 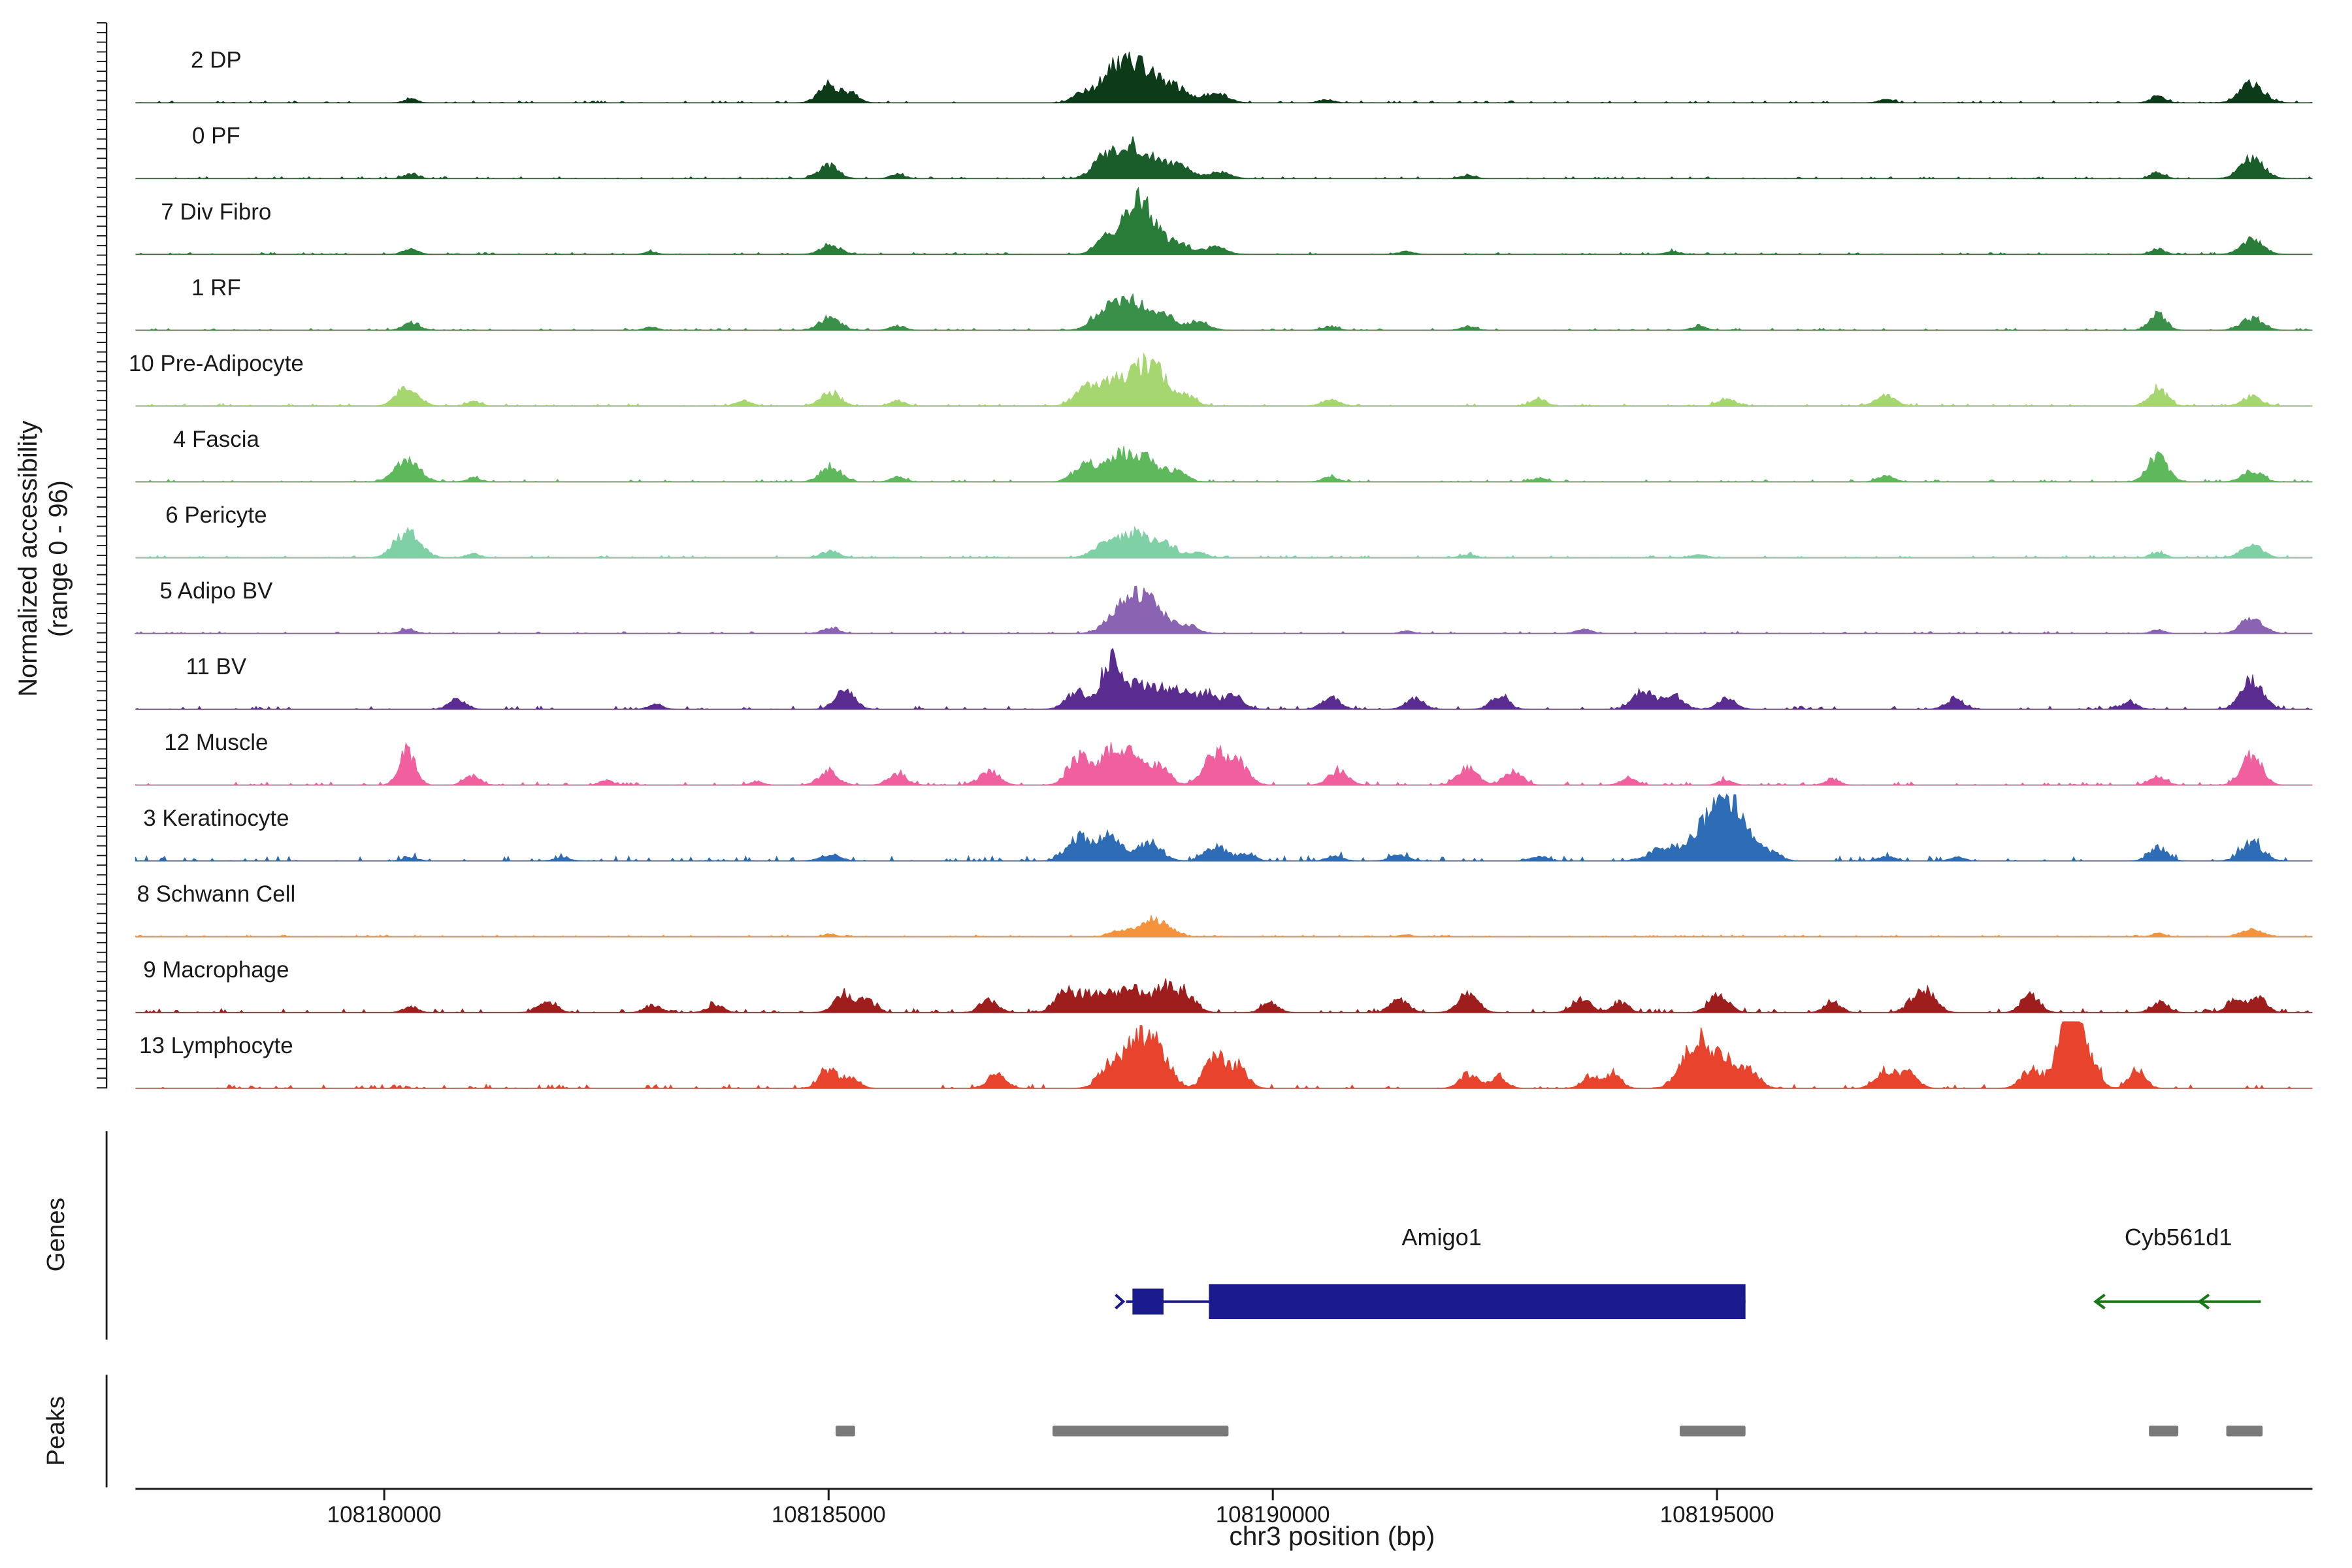 What do you see at coordinates (216, 60) in the screenshot?
I see `track-label: 2 DP` at bounding box center [216, 60].